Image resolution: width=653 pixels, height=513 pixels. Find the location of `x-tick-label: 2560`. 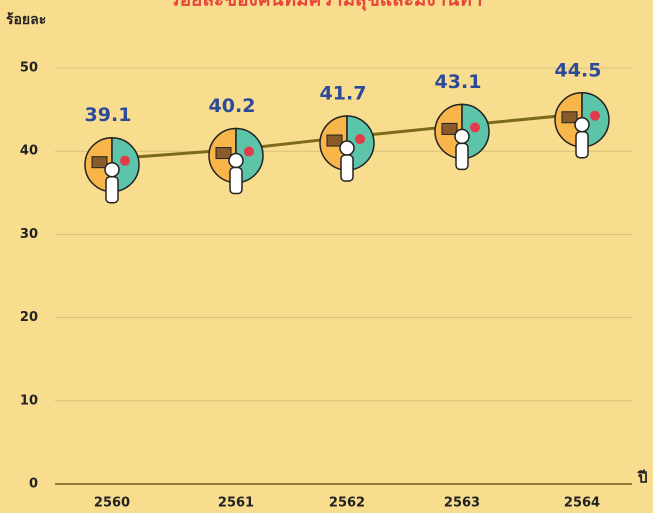

x-tick-label: 2560 is located at coordinates (112, 503).